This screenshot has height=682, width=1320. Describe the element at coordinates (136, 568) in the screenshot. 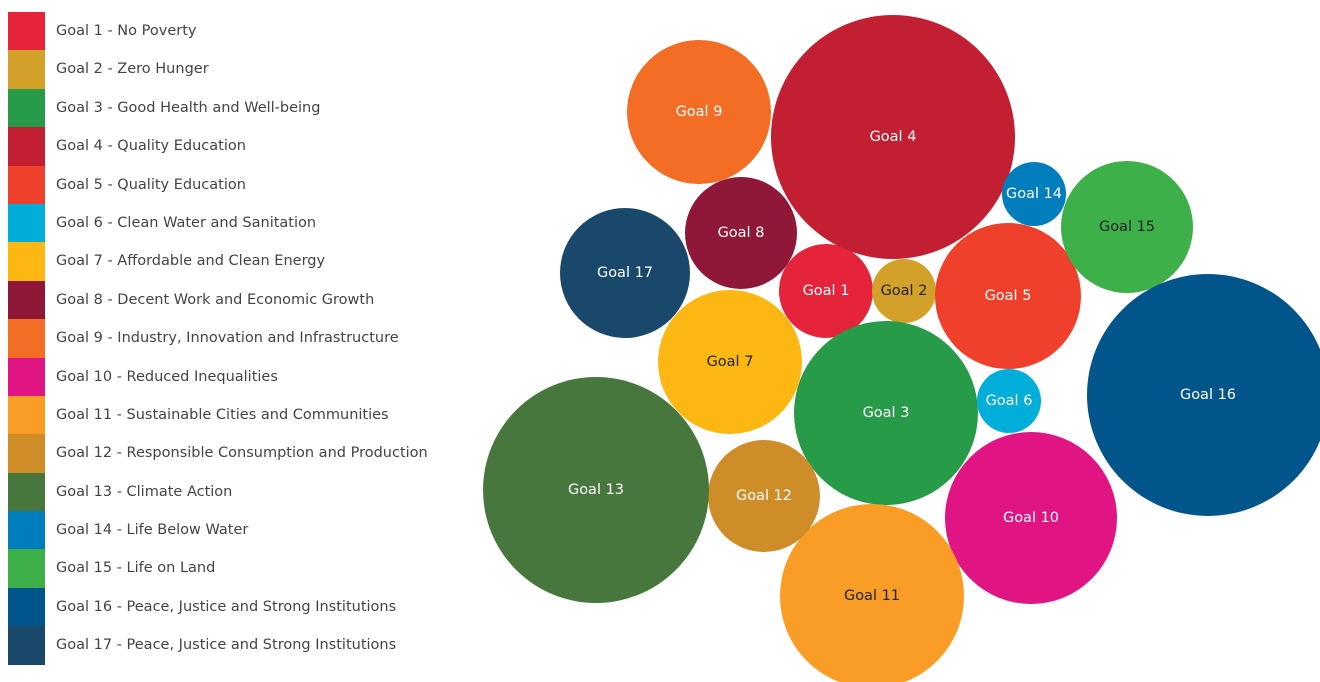

I see `legend-label: Goal 15 - Life on Land` at that location.